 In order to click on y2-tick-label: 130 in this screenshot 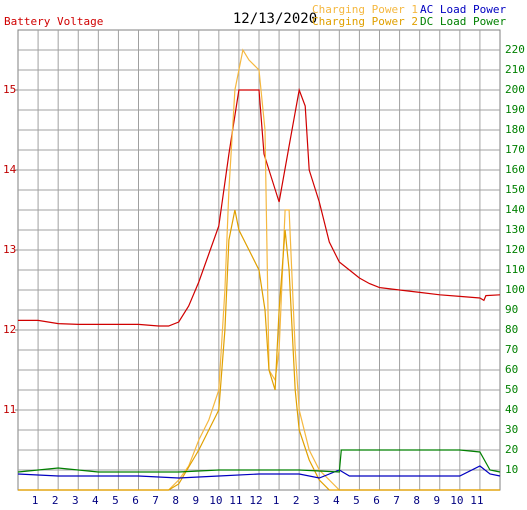, I will do `click(515, 229)`.